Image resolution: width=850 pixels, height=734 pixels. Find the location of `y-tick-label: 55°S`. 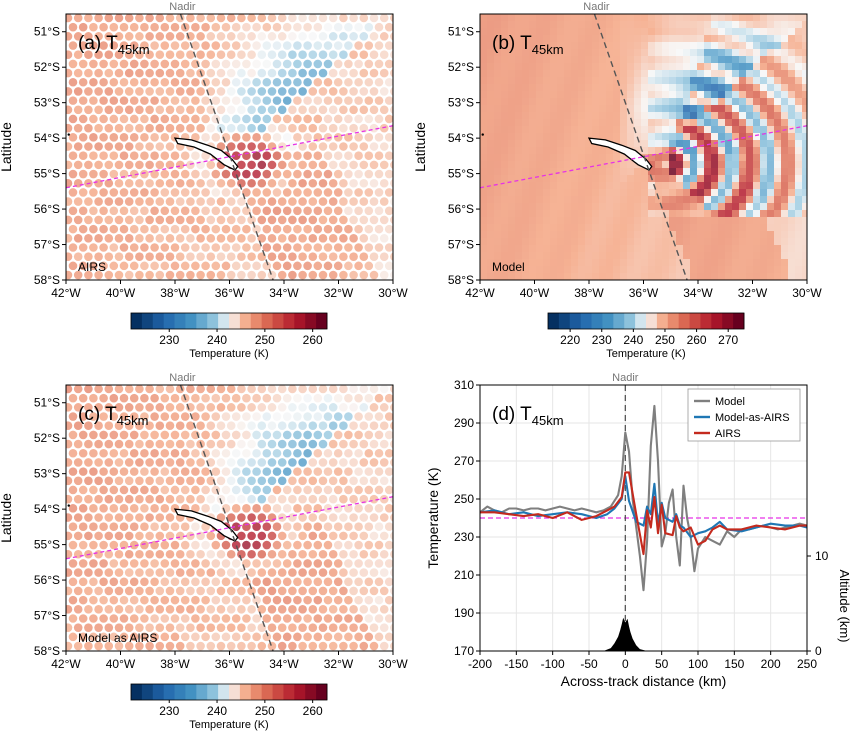

y-tick-label: 55°S is located at coordinates (47, 545).